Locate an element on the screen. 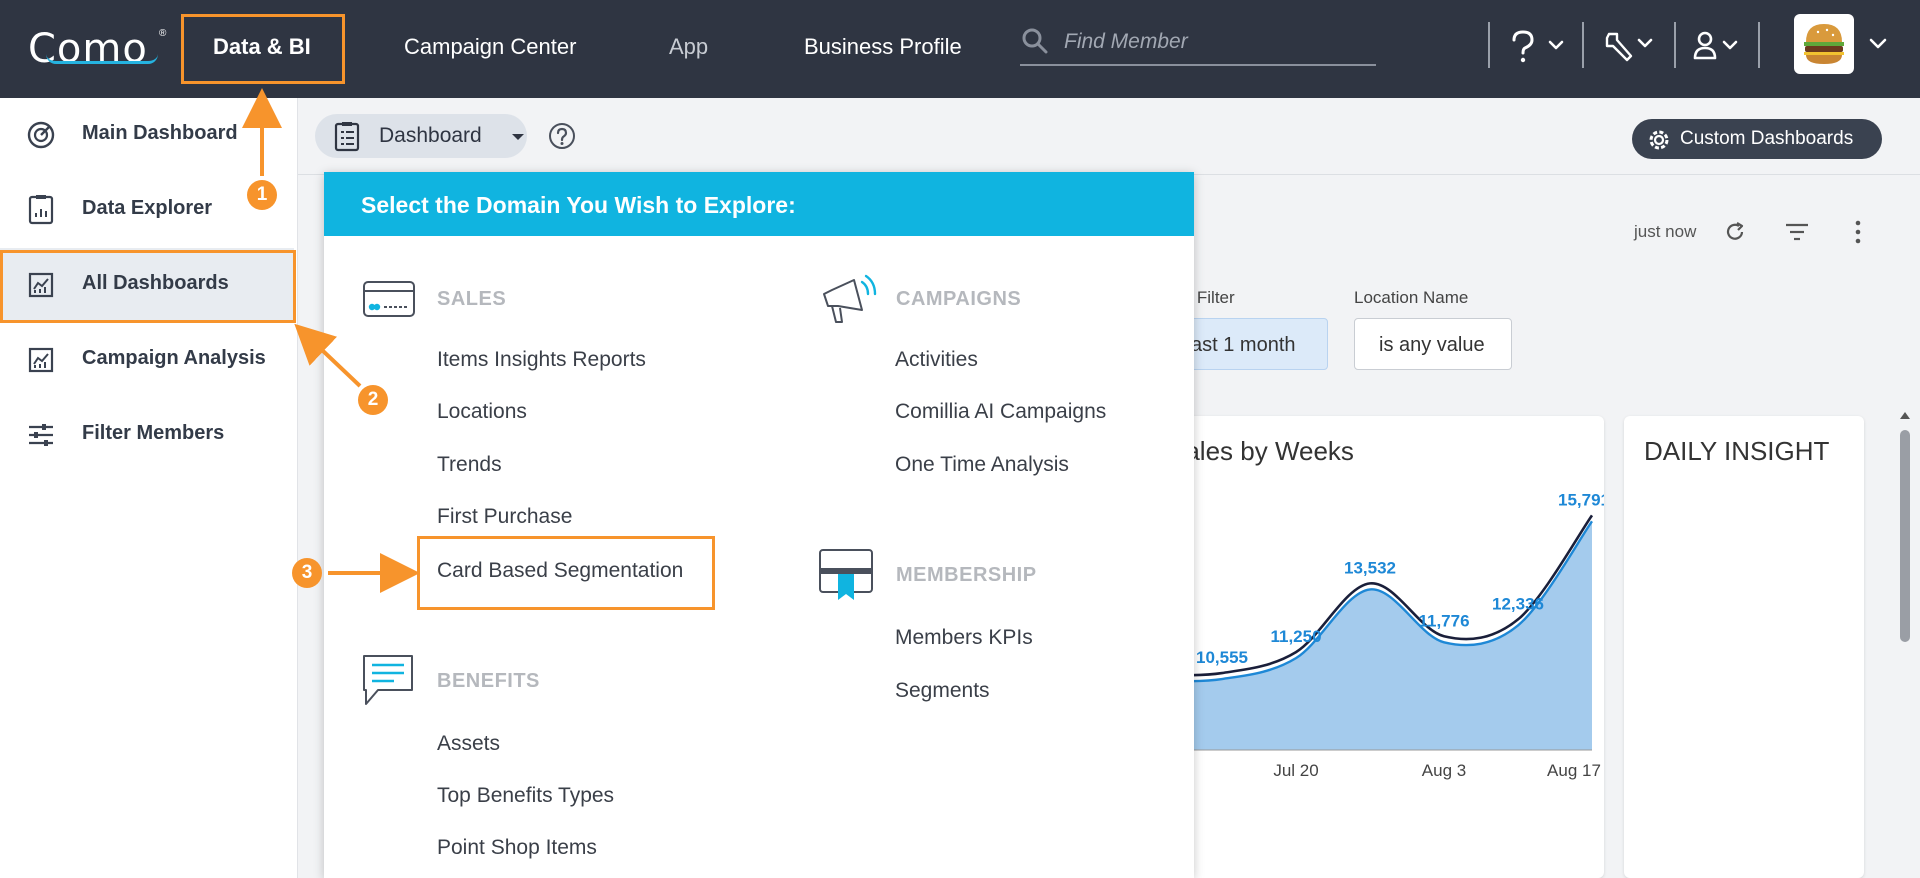 The height and width of the screenshot is (878, 1920). sidebar-item-filter-members: Filter Members is located at coordinates (147, 435).